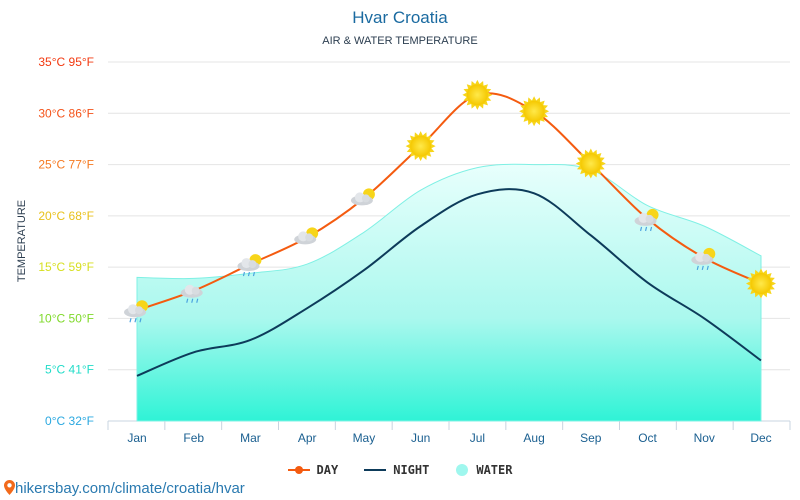 The width and height of the screenshot is (800, 500). What do you see at coordinates (327, 470) in the screenshot?
I see `legend-label: DAY` at bounding box center [327, 470].